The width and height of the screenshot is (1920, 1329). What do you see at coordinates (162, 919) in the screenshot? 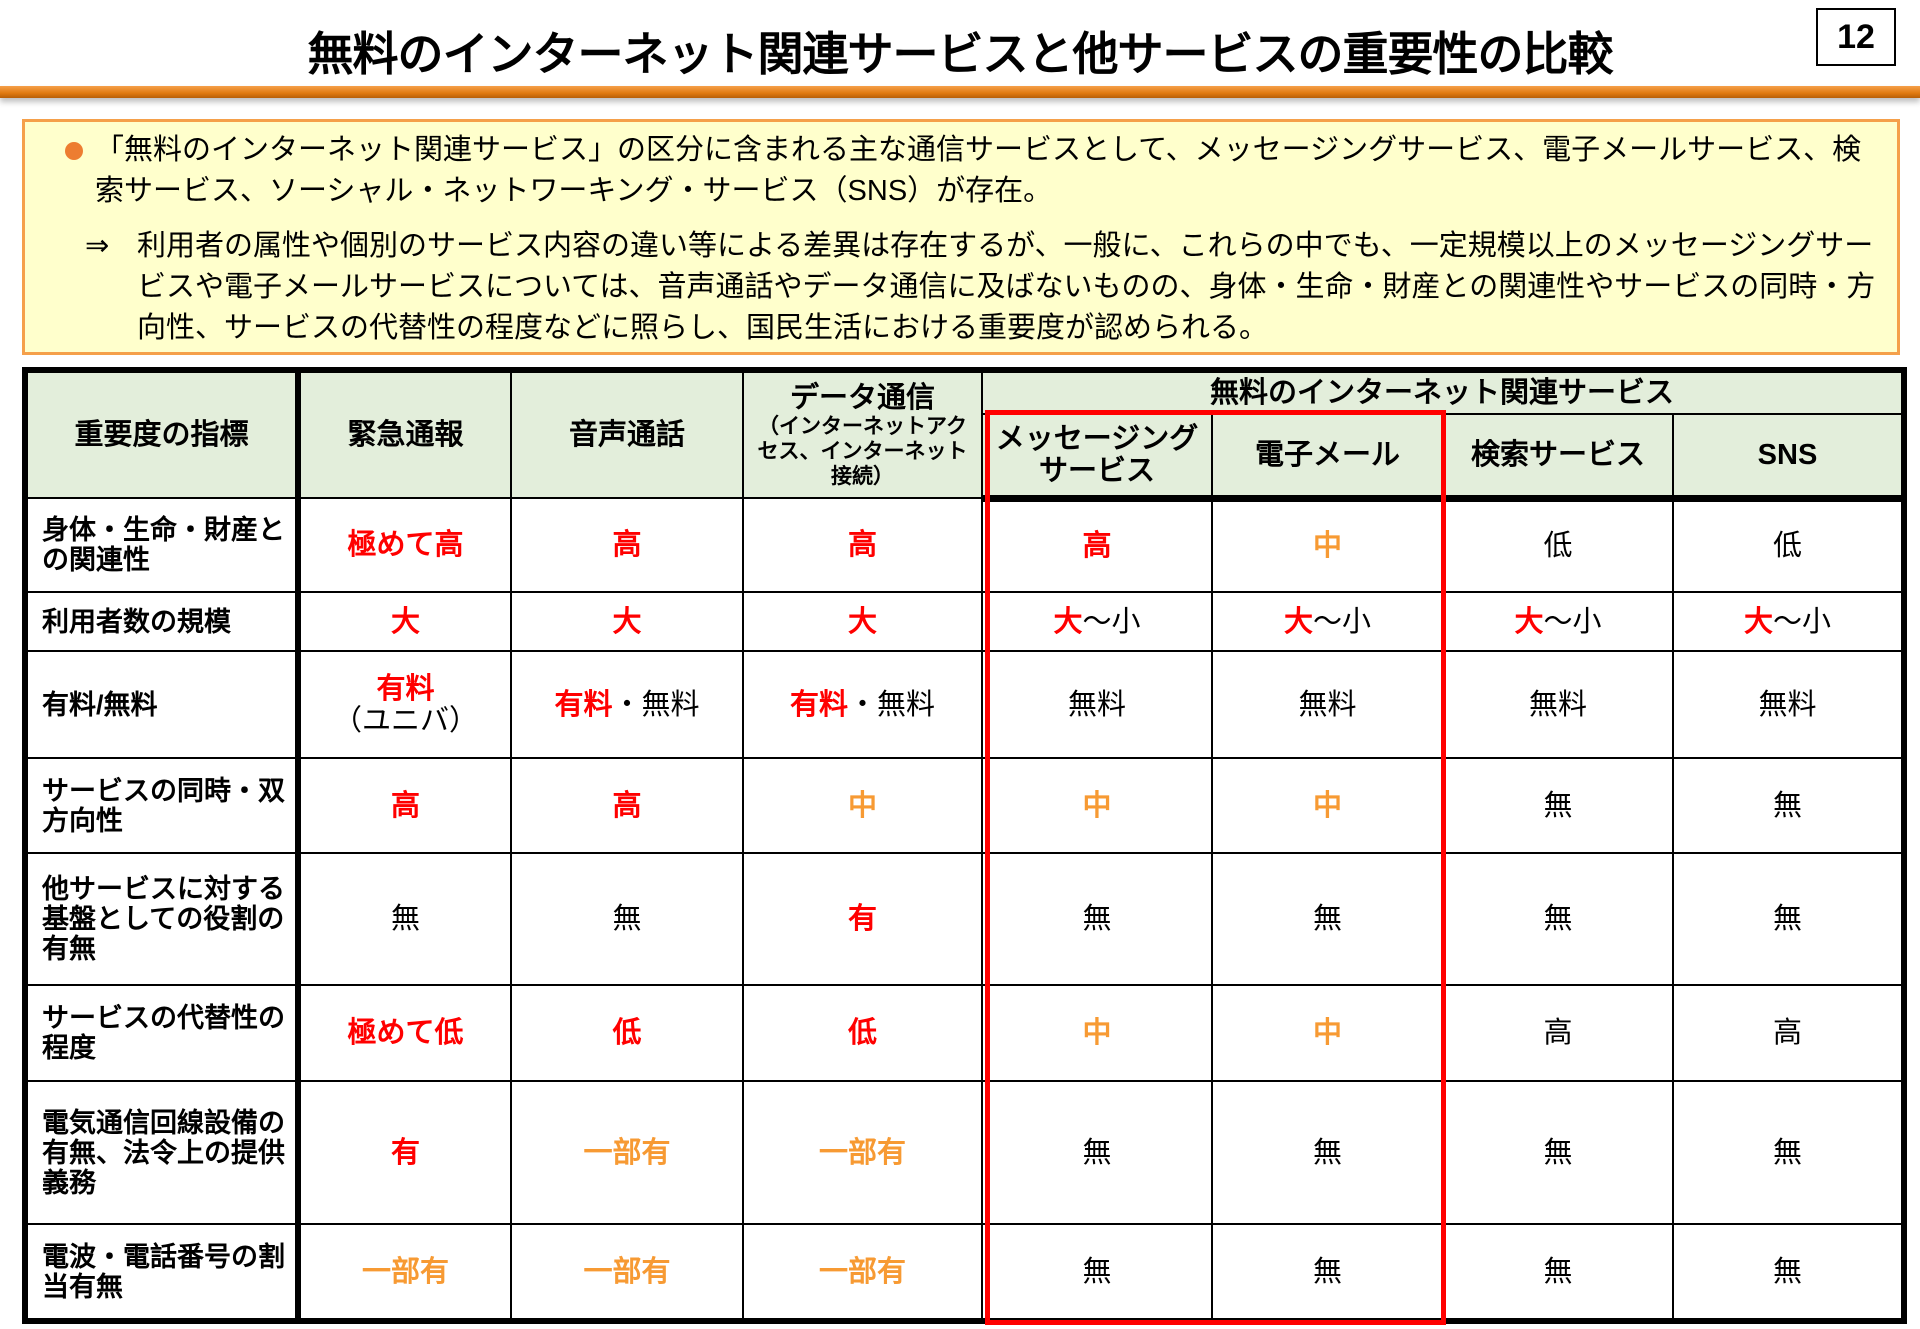
I see `row-label: 他サービスに対する基盤としての役割の有無` at bounding box center [162, 919].